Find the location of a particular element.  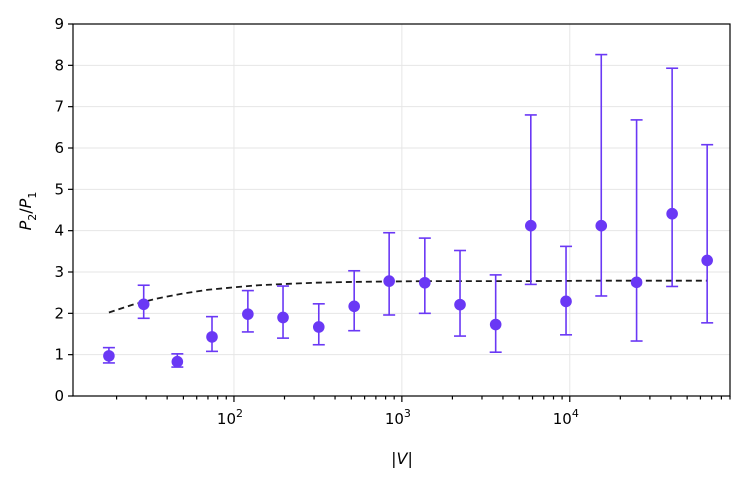

model-curve is located at coordinates (408, 296).